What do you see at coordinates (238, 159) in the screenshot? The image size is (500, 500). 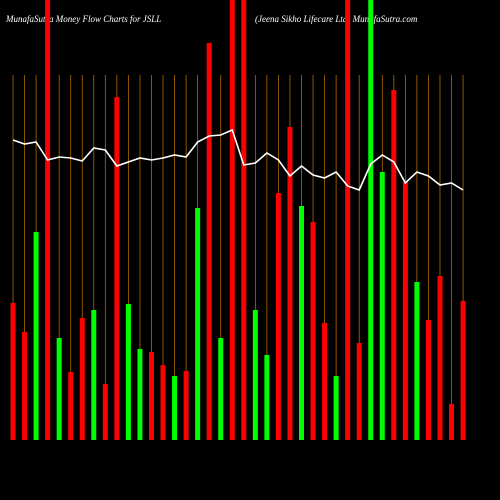 I see `line` at bounding box center [238, 159].